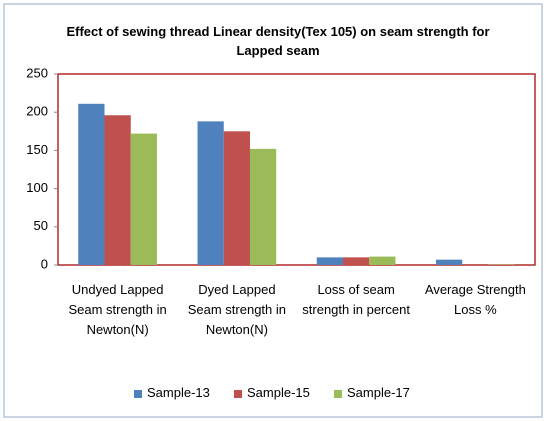 This screenshot has width=546, height=421. What do you see at coordinates (278, 392) in the screenshot?
I see `legend-label: Sample-15` at bounding box center [278, 392].